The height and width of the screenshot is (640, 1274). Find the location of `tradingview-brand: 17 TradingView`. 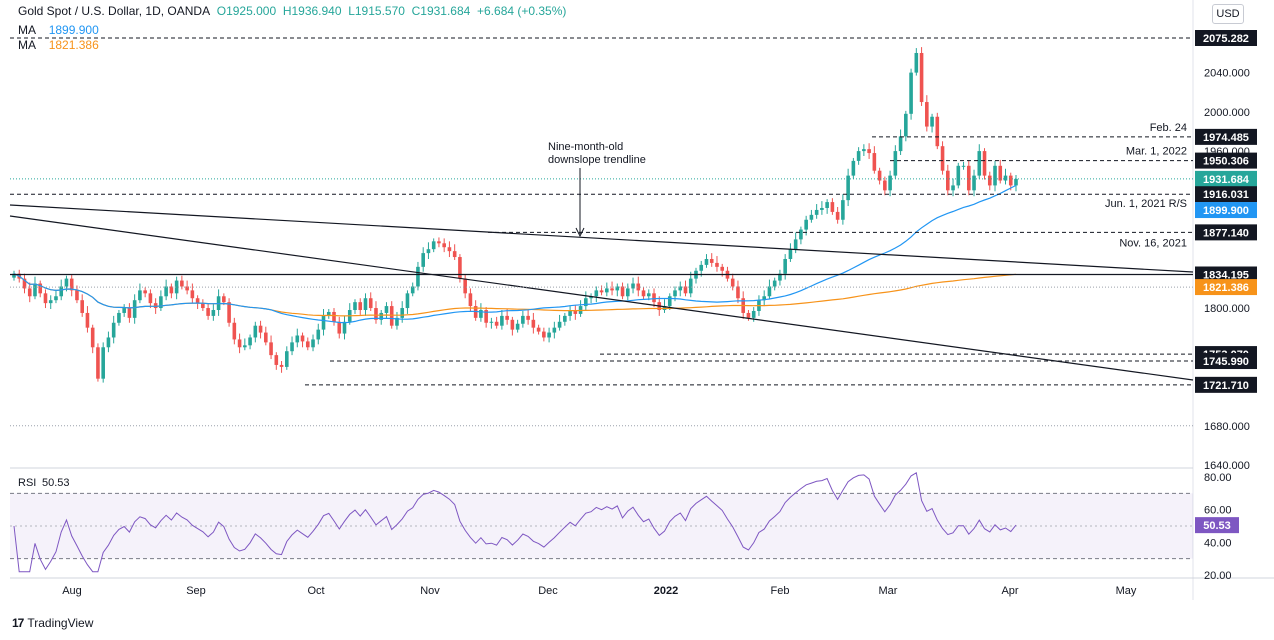

tradingview-brand: 17 TradingView is located at coordinates (52, 623).